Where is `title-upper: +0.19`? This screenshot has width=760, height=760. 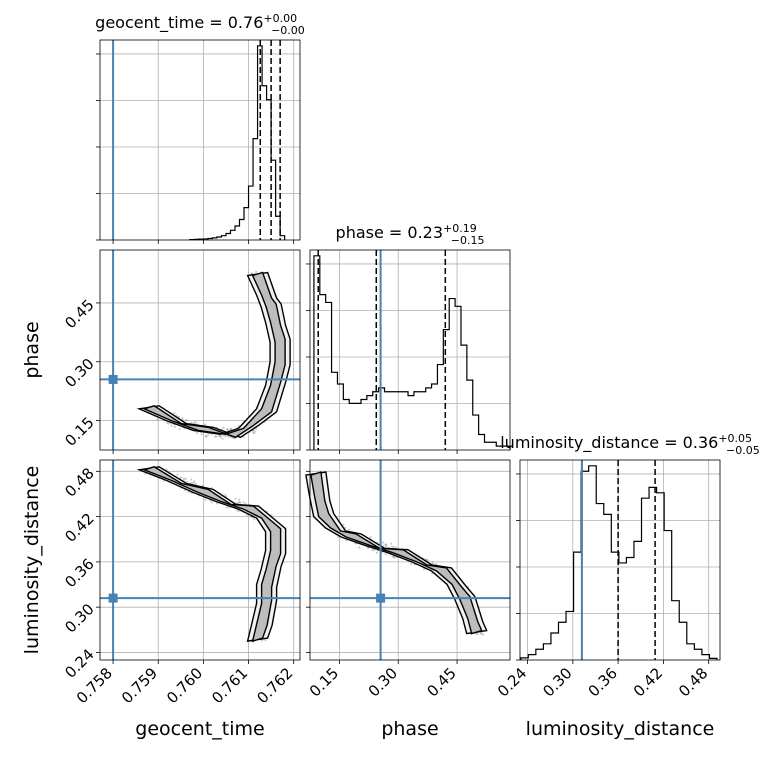 title-upper: +0.19 is located at coordinates (460, 228).